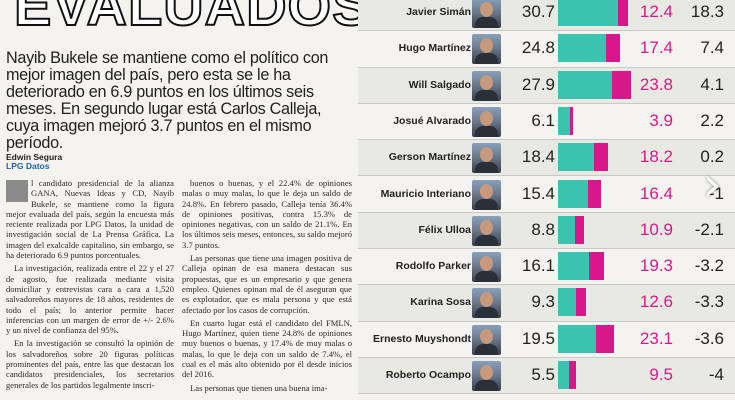 This screenshot has height=400, width=735. I want to click on table-row: Roberto Ocampo 5.5 9.5 -4, so click(546, 376).